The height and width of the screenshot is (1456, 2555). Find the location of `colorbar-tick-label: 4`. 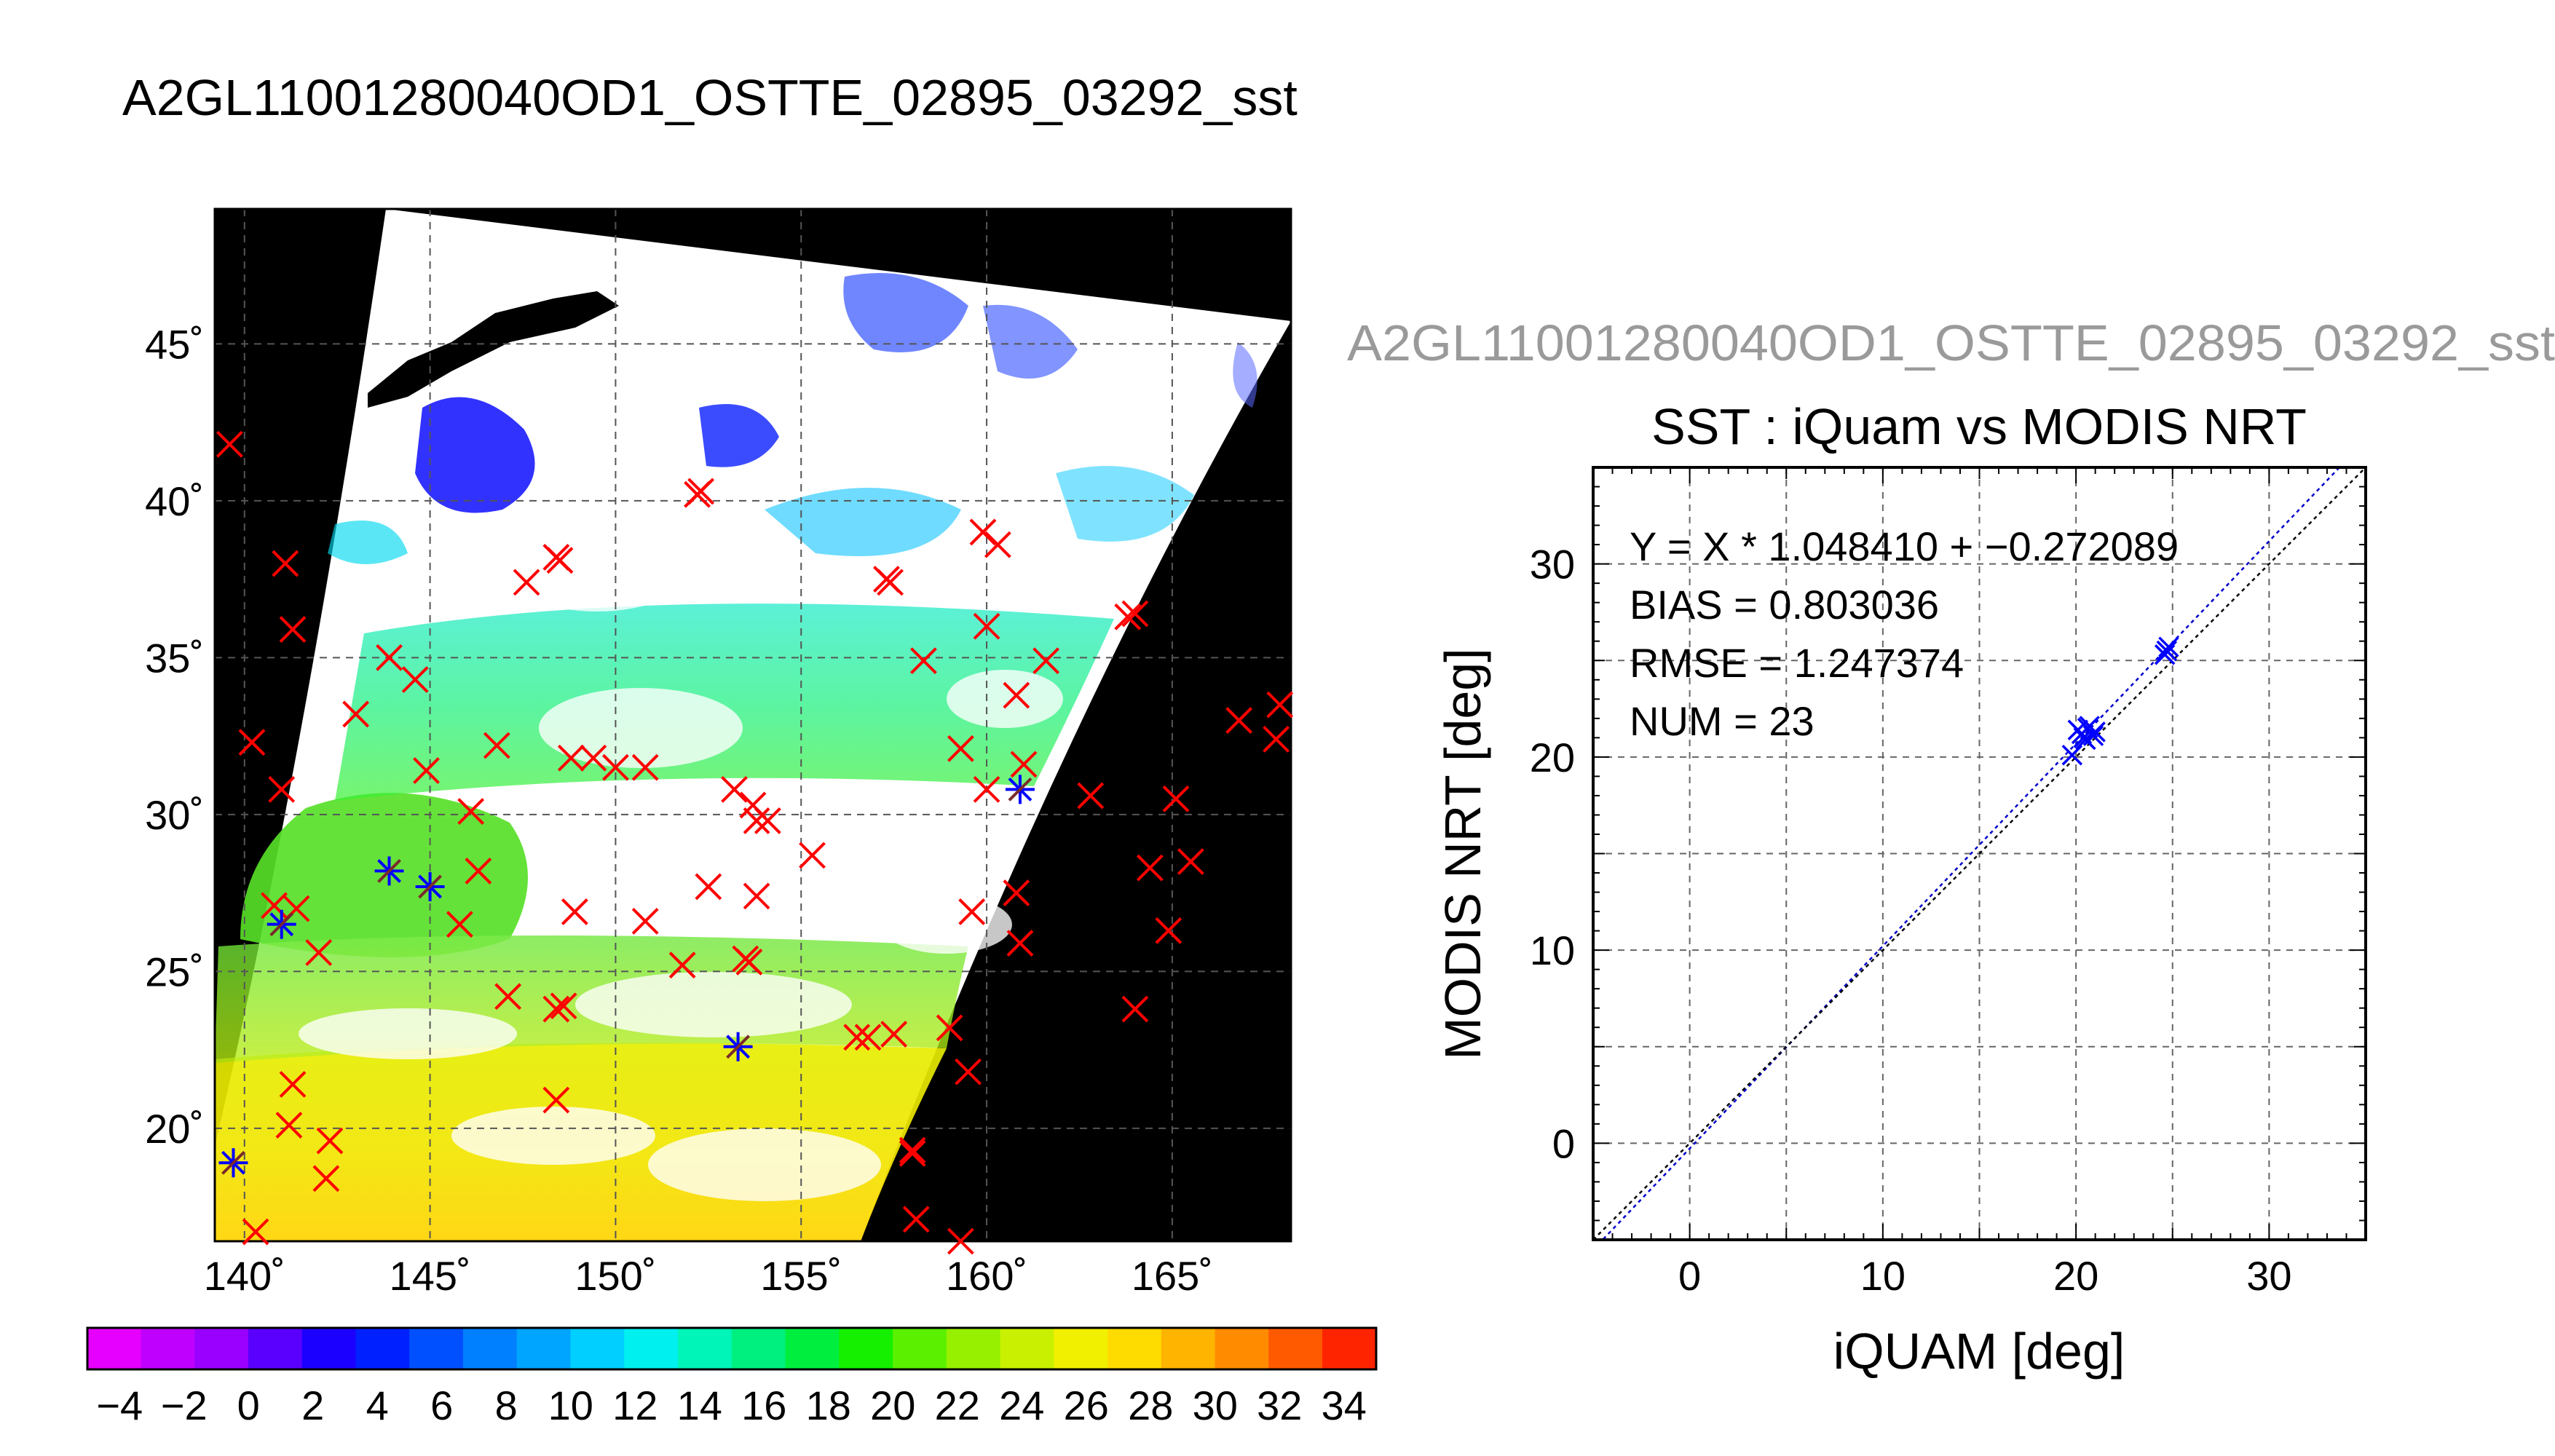

colorbar-tick-label: 4 is located at coordinates (377, 1405).